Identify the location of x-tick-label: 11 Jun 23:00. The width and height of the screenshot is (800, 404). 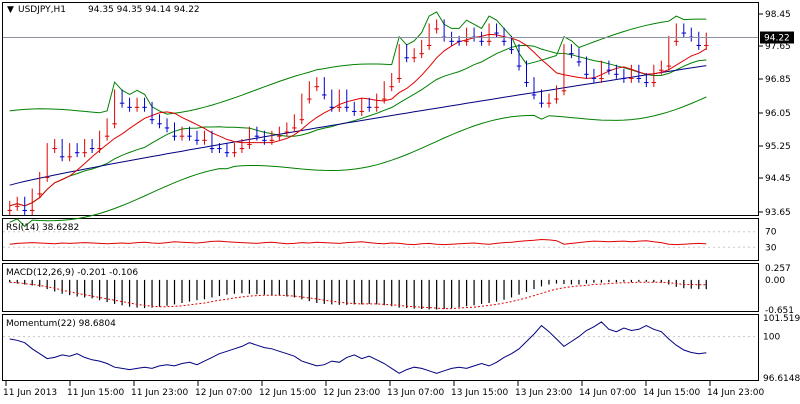
(159, 393).